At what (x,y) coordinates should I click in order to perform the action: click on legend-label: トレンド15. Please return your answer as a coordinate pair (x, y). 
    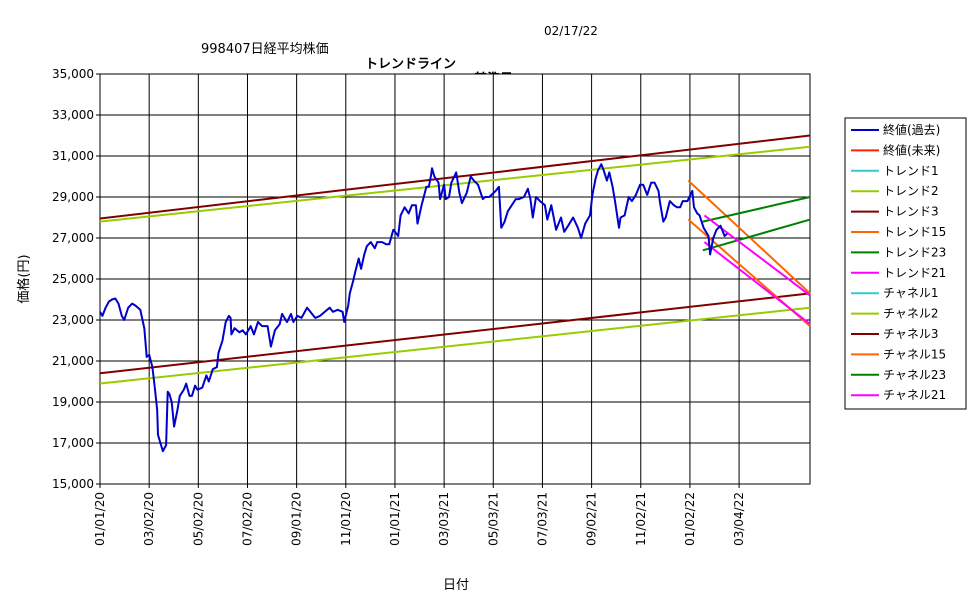
    Looking at the image, I should click on (914, 232).